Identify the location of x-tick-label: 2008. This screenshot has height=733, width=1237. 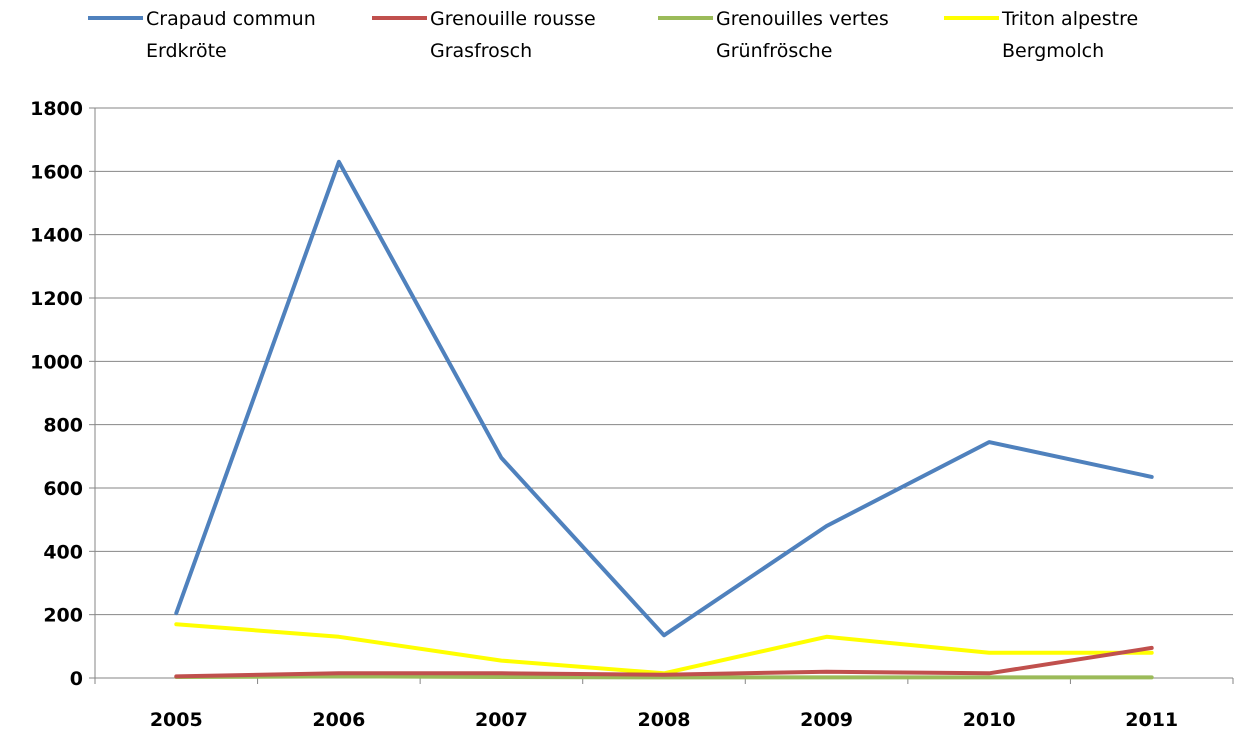
(664, 720).